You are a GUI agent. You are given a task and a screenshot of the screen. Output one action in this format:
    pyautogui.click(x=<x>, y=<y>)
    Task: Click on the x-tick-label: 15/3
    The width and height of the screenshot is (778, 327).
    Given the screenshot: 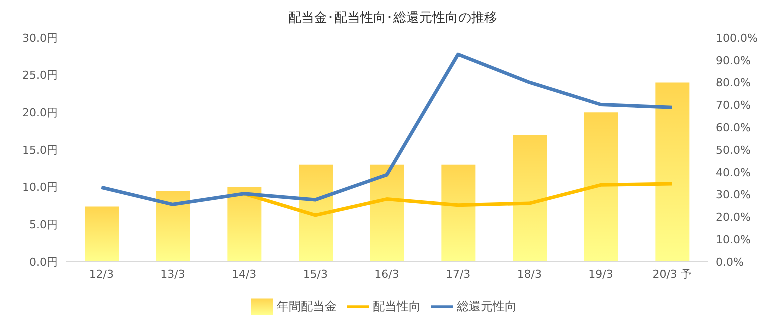 What is the action you would take?
    pyautogui.click(x=315, y=274)
    